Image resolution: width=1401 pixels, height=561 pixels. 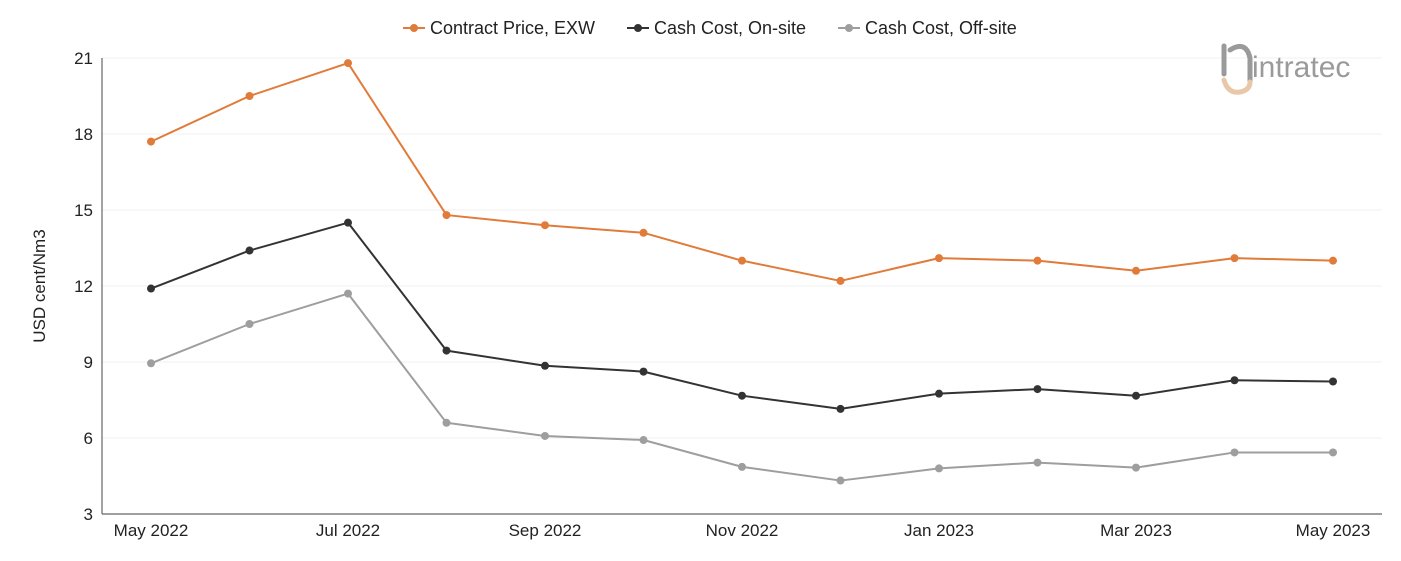 I want to click on x-tick-label: Jan 2023, so click(x=939, y=530).